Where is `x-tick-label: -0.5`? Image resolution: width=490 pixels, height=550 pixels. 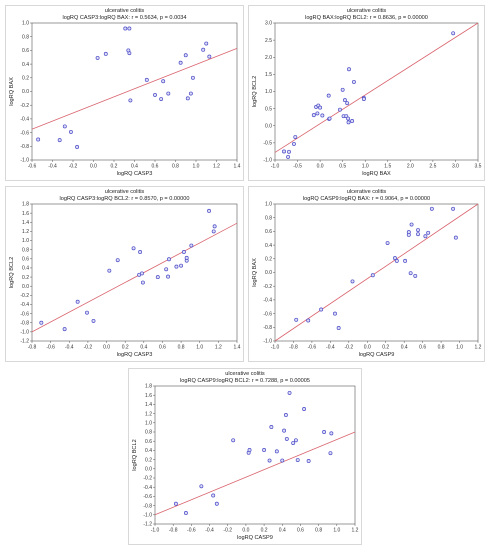 x-tick-label: -0.5 is located at coordinates (297, 167).